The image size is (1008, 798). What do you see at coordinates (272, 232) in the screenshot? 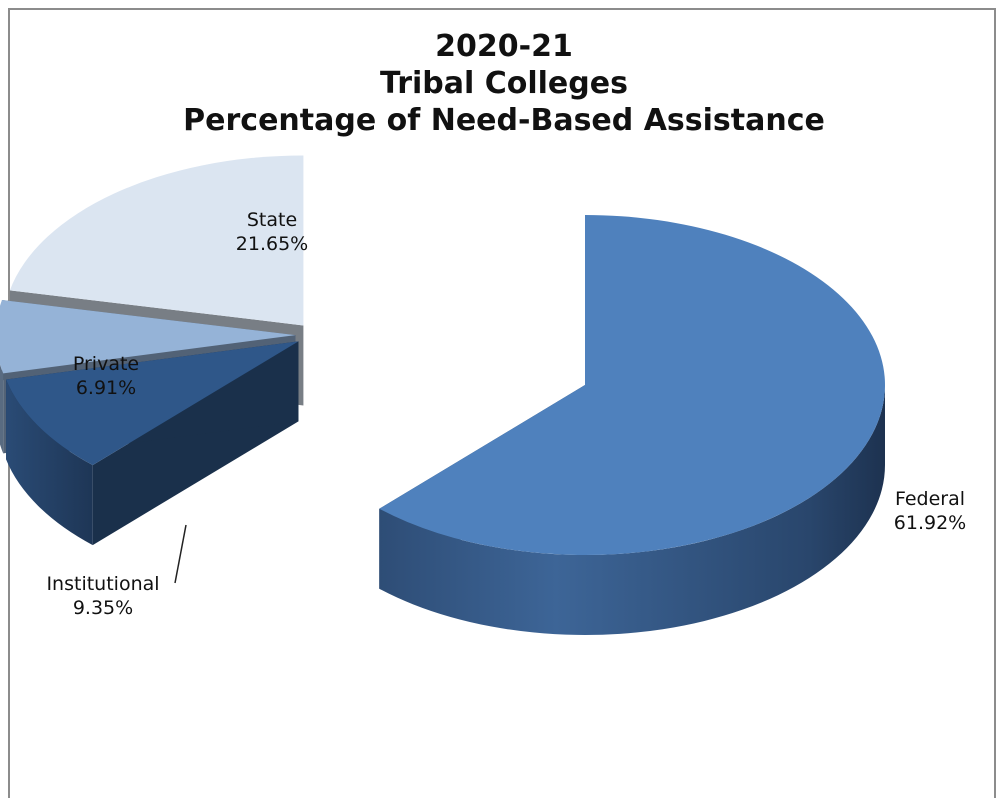
I see `data-label-state: State 21.65%` at bounding box center [272, 232].